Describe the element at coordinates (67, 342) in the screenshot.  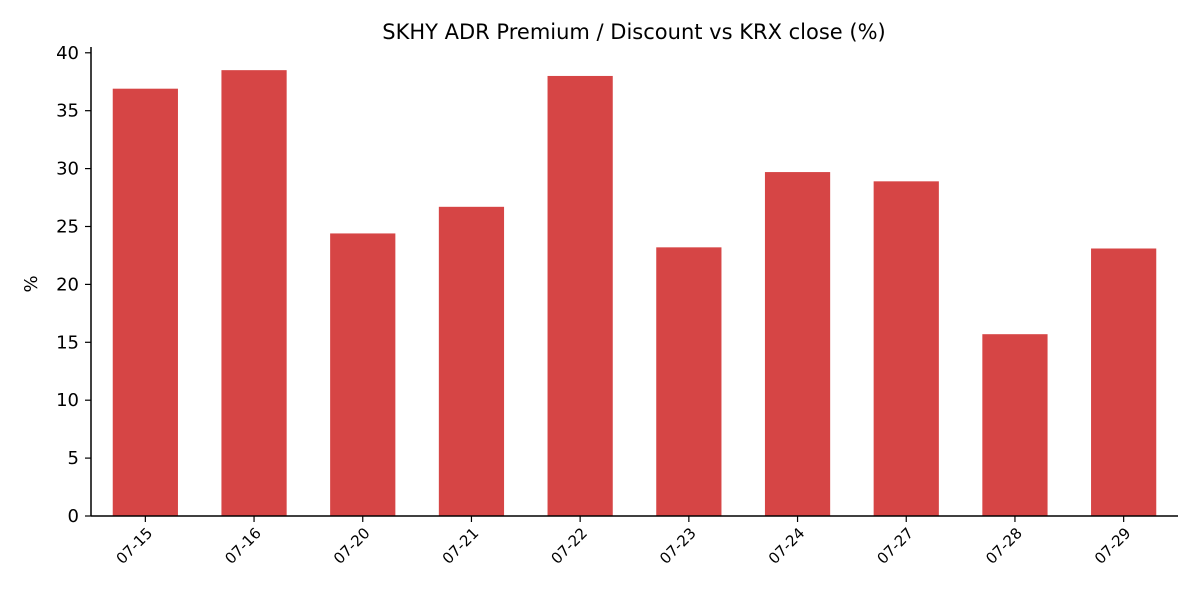
I see `y-tick-label: 15` at that location.